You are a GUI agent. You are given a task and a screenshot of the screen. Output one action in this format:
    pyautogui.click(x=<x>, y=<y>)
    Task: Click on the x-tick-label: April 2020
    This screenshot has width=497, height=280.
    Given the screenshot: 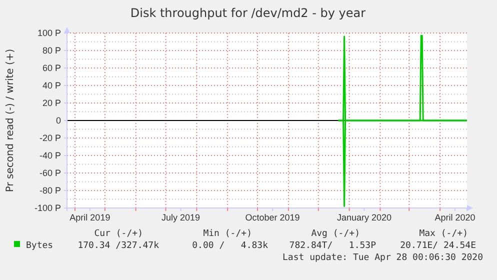 What is the action you would take?
    pyautogui.click(x=455, y=217)
    